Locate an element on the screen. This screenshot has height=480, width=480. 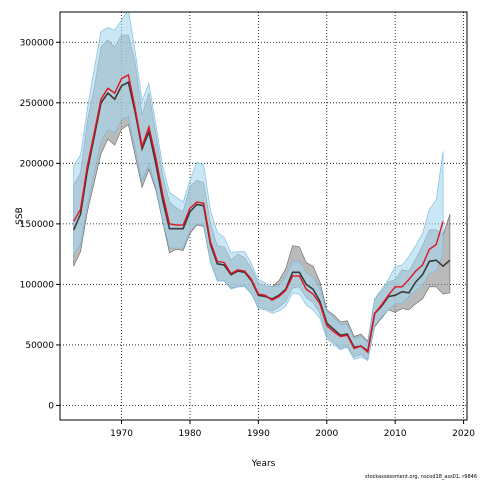
y-axis-label: SSB is located at coordinates (20, 216).